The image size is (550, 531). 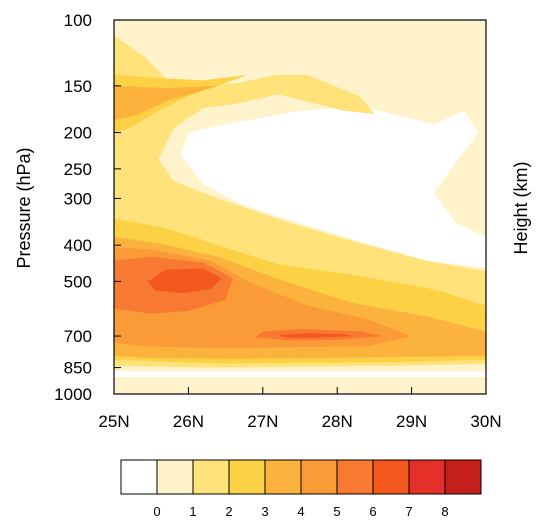 I want to click on colorbar-label: 6, so click(x=372, y=511).